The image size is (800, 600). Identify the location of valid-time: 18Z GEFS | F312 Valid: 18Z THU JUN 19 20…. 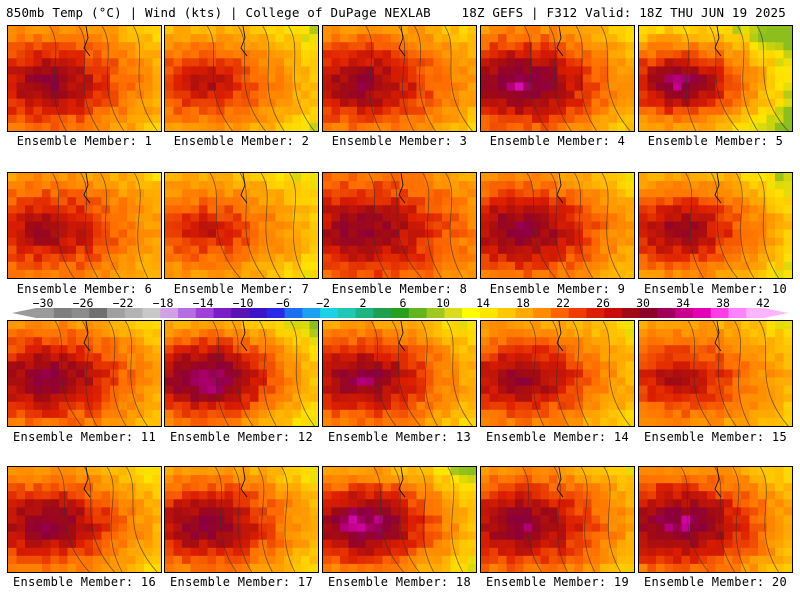
(623, 12).